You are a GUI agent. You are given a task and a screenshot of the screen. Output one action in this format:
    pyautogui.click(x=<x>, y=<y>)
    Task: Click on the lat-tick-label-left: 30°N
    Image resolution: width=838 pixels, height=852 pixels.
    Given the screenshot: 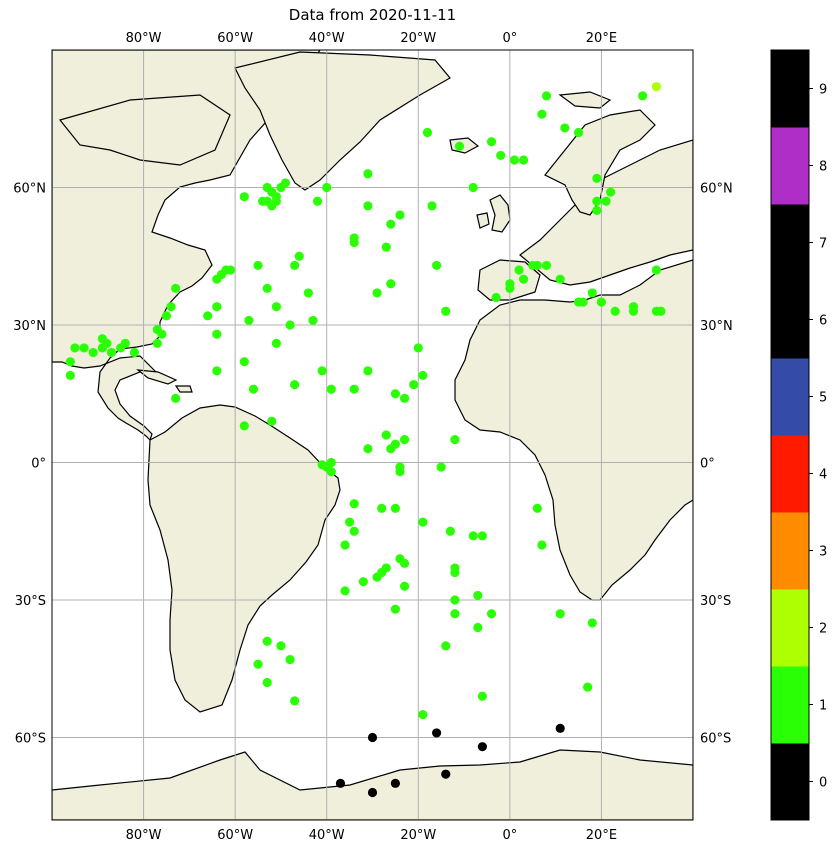 What is the action you would take?
    pyautogui.click(x=29, y=326)
    